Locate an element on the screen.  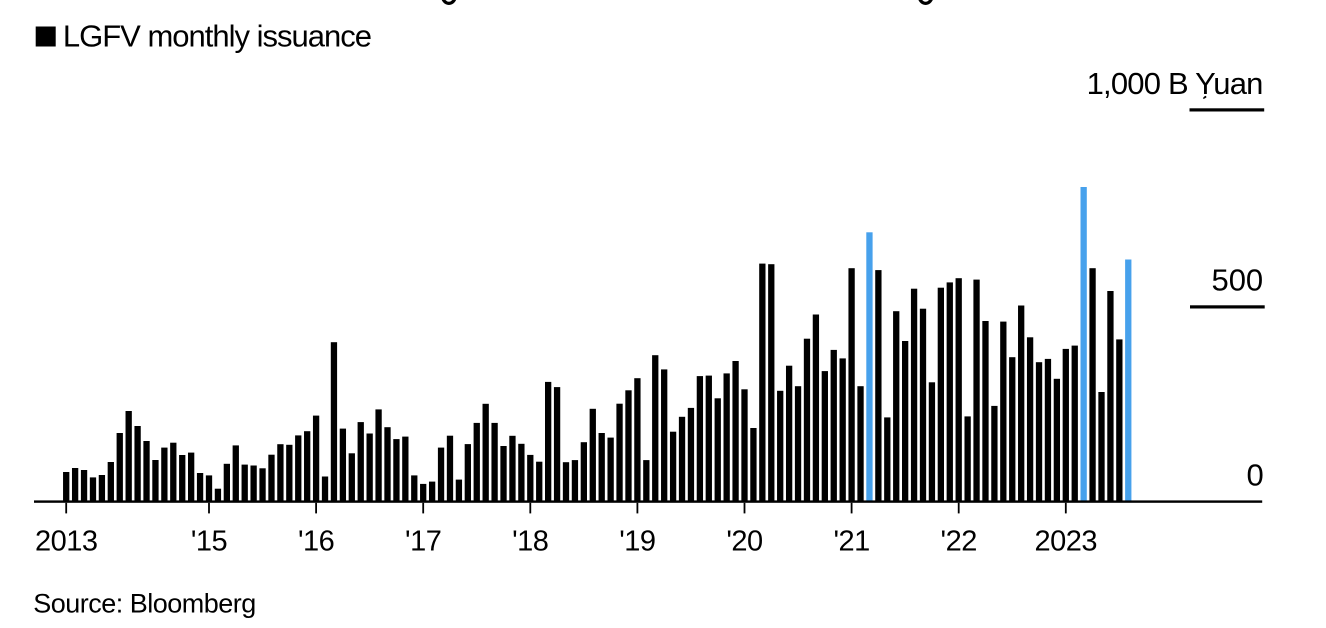
svg-text: 500 is located at coordinates (1237, 279).